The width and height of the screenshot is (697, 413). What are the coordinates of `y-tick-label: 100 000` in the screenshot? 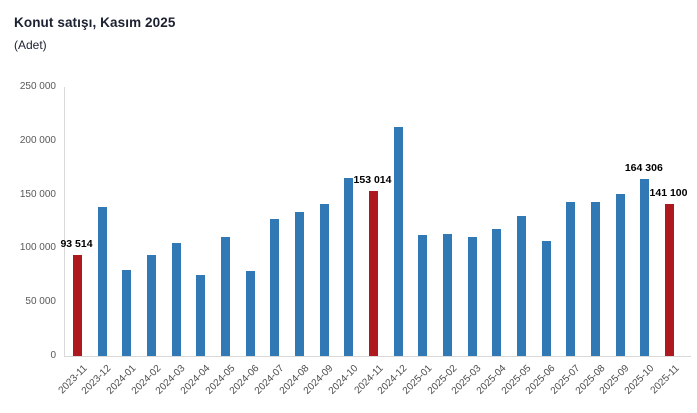 It's located at (37, 248).